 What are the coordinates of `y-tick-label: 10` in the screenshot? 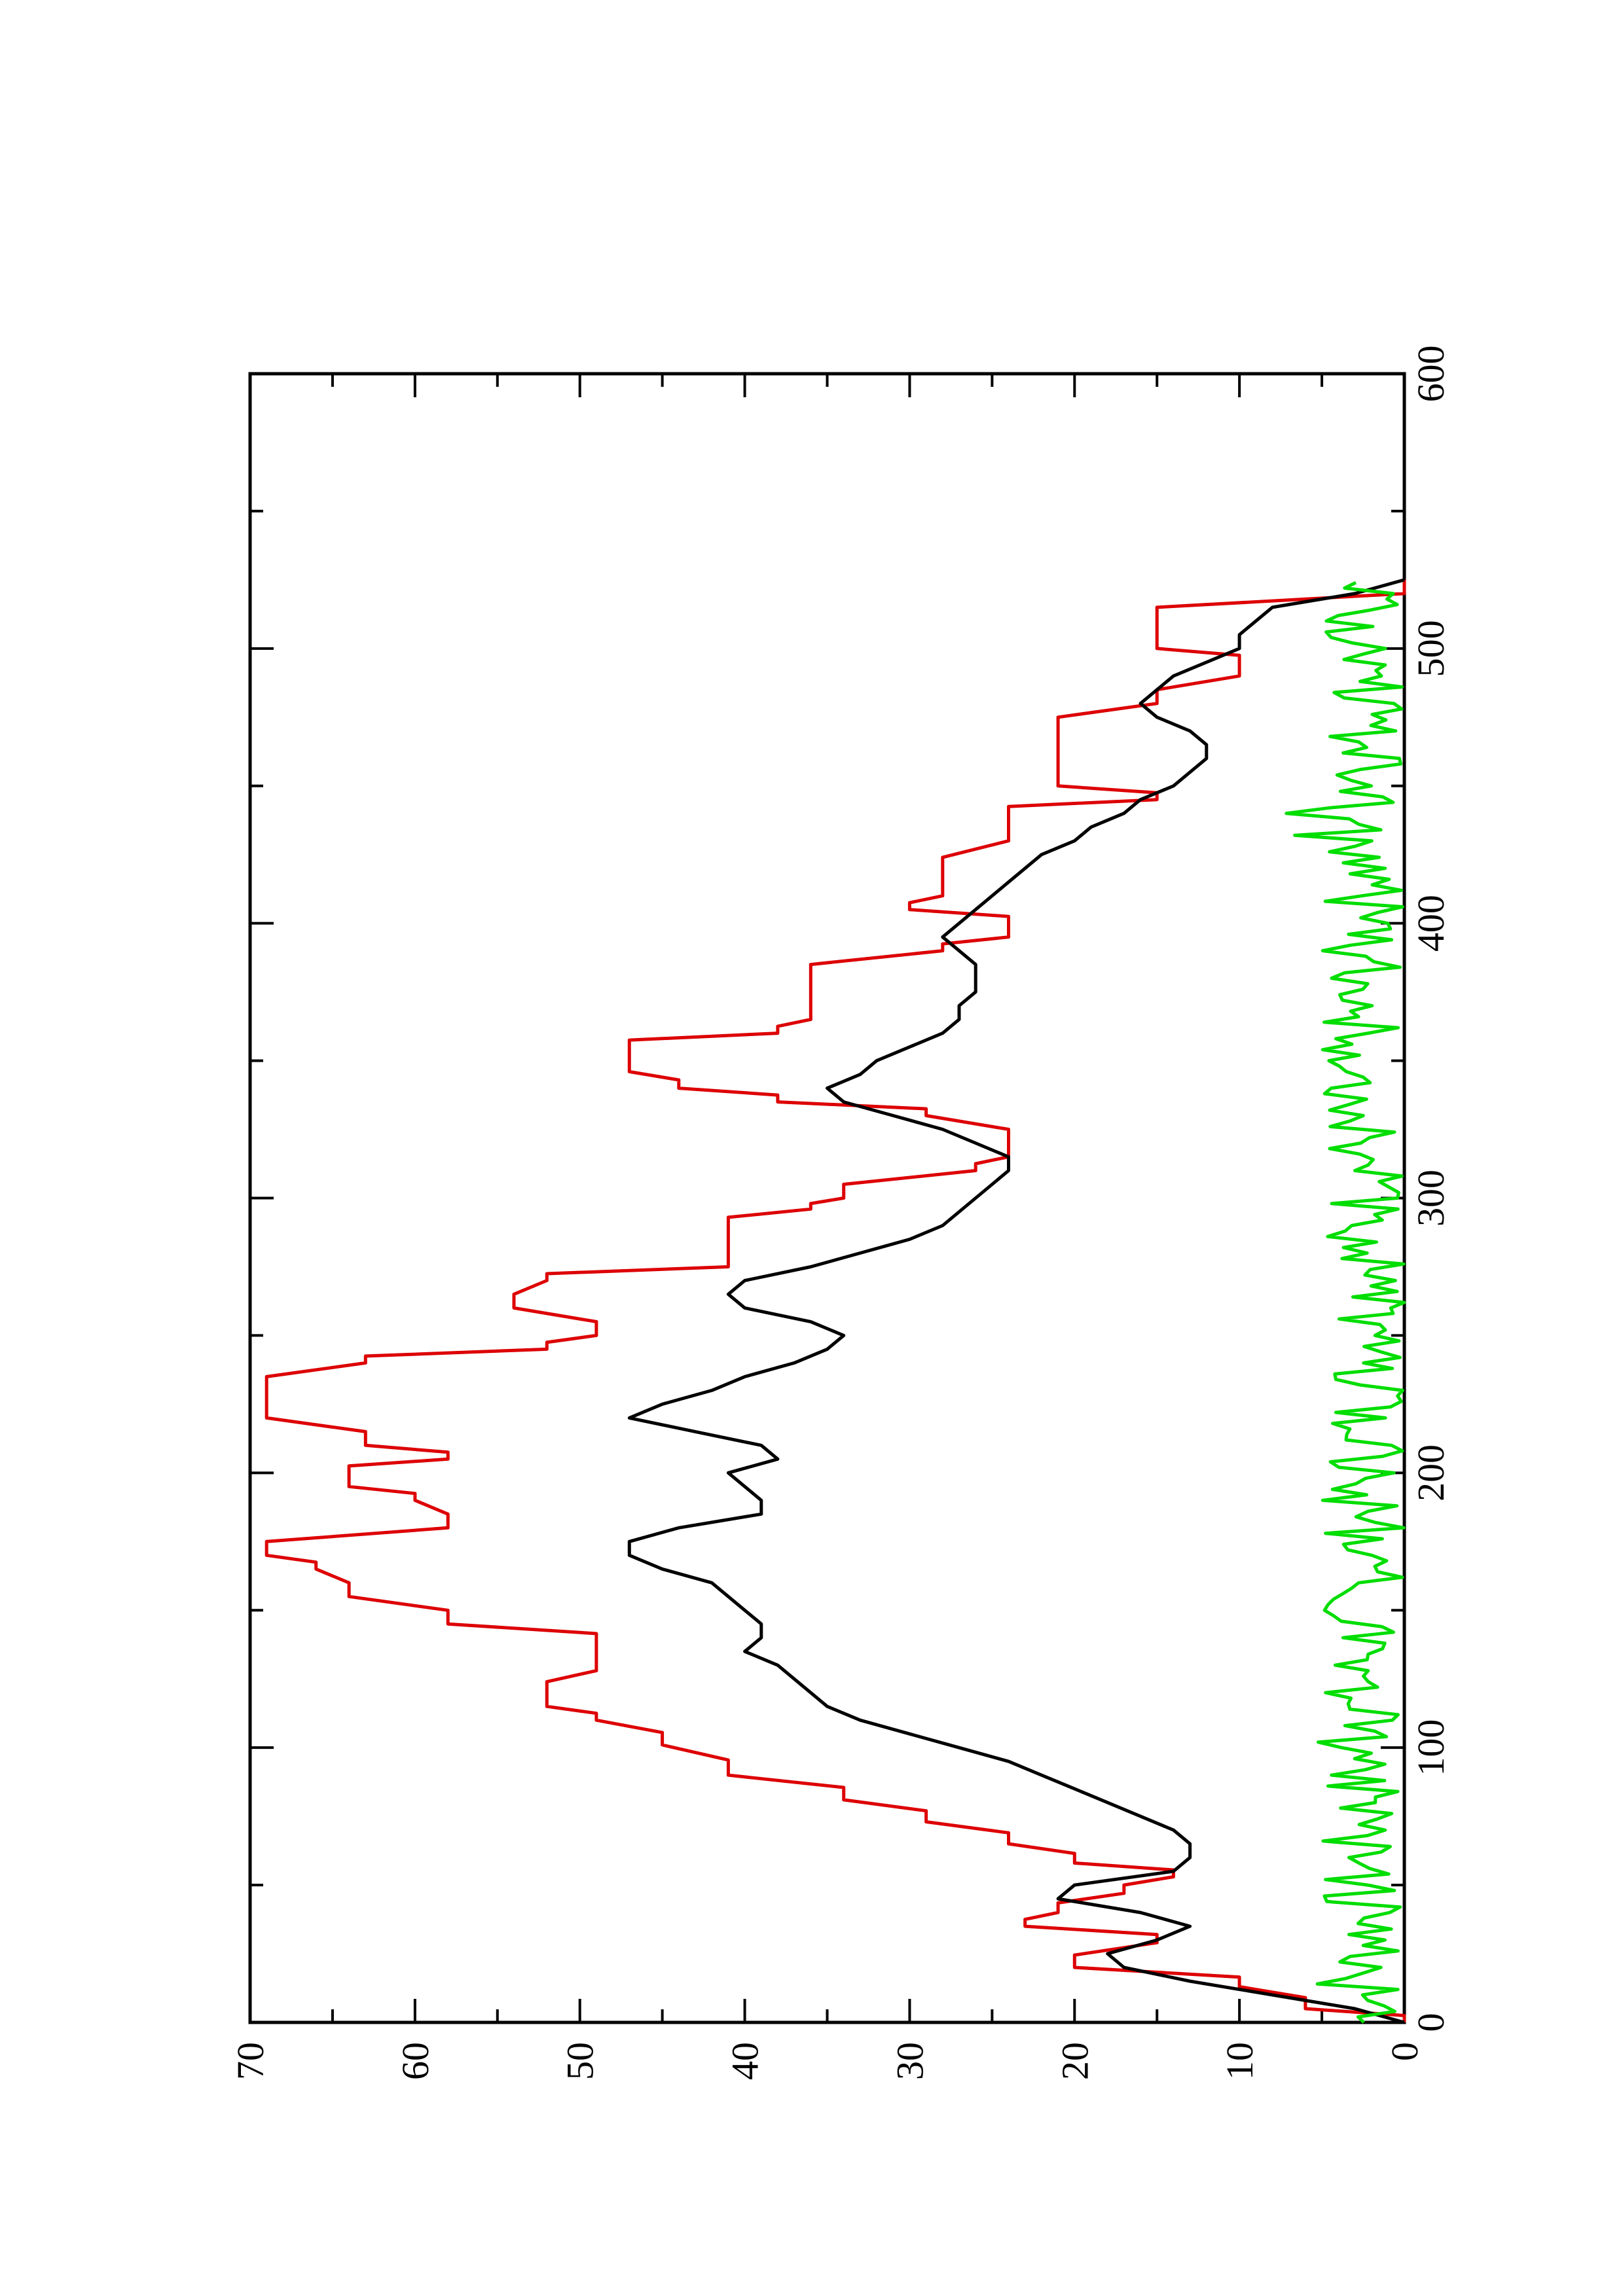 It's located at (1239, 2061).